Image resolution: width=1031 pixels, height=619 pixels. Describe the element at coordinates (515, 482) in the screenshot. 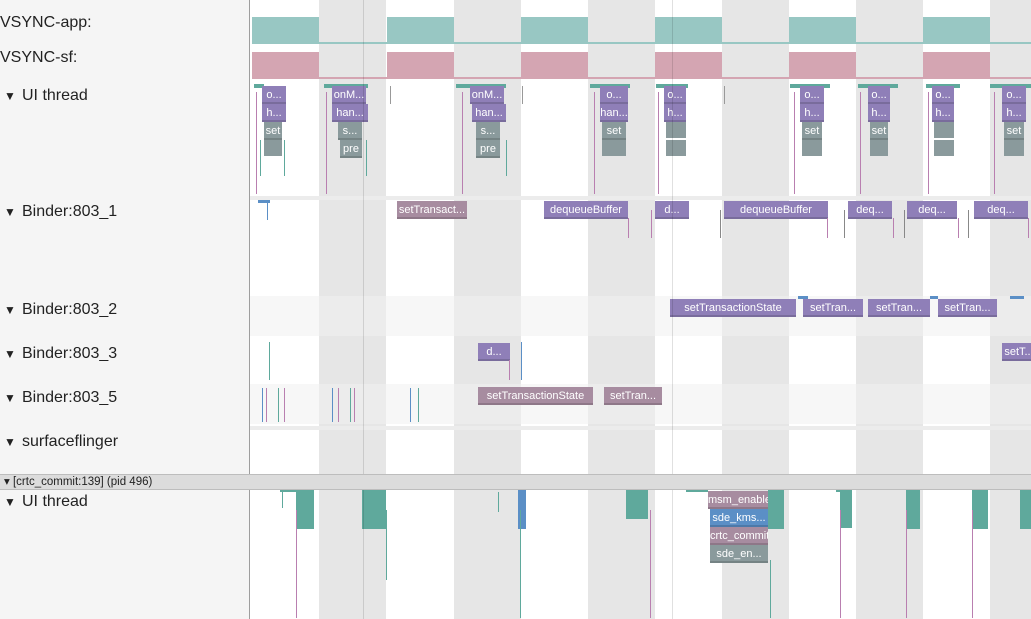

I see `process-header: ▾ [crtc_commit:139] (pid 496)` at that location.